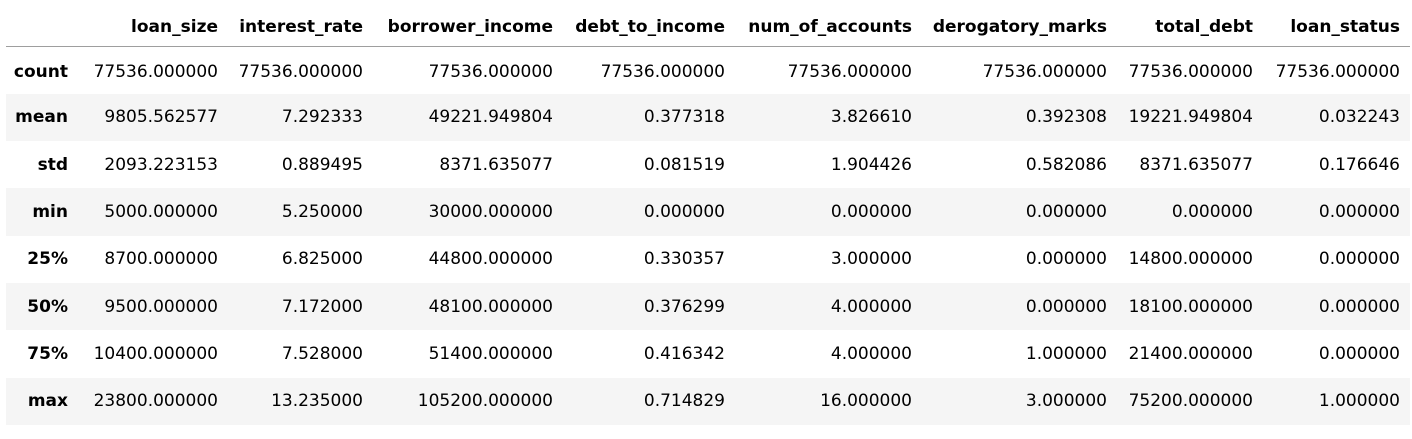 The image size is (1412, 439). I want to click on table-cell: 14800.000000, so click(1190, 259).